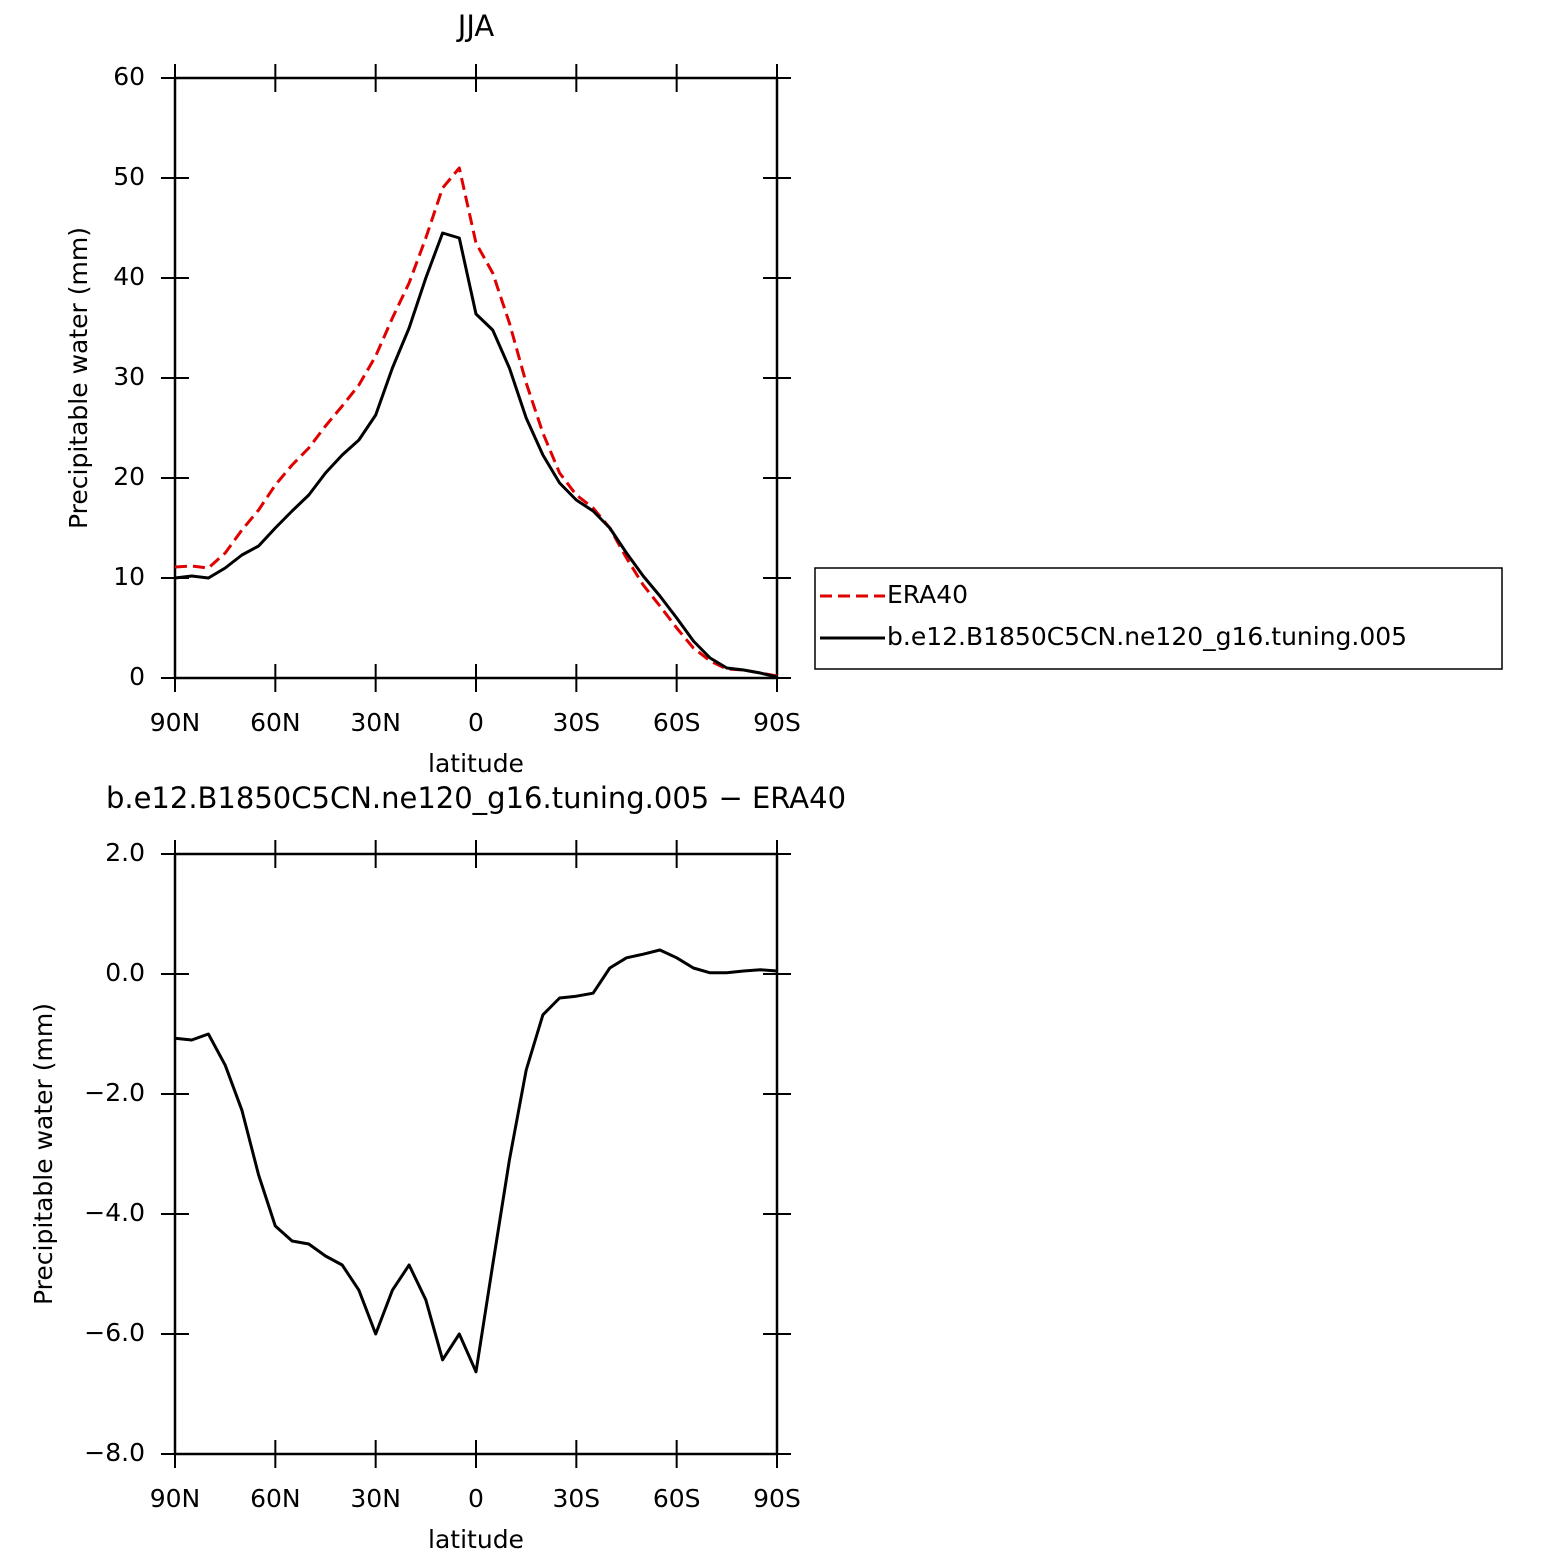  What do you see at coordinates (114, 1092) in the screenshot?
I see `y-tick-label: −2.0` at bounding box center [114, 1092].